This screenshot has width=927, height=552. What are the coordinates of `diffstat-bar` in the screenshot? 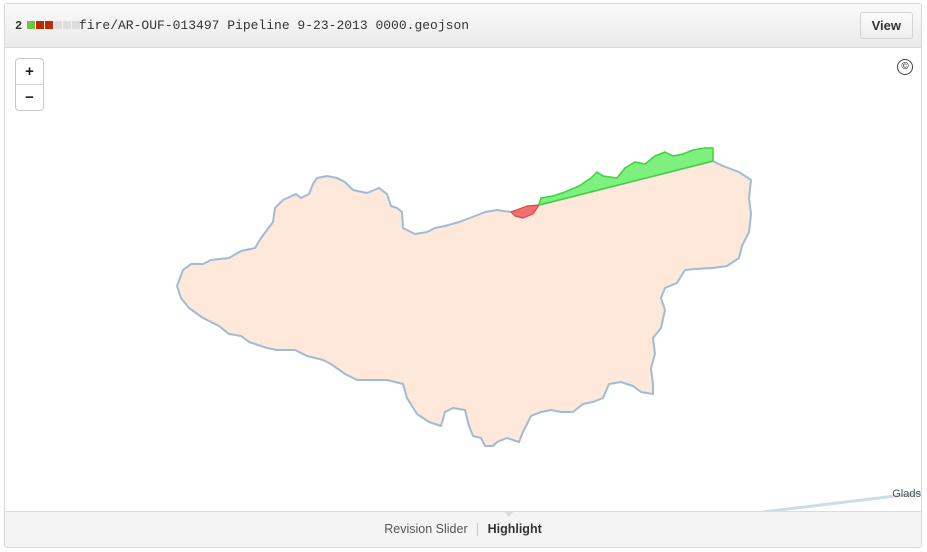 It's located at (53, 25).